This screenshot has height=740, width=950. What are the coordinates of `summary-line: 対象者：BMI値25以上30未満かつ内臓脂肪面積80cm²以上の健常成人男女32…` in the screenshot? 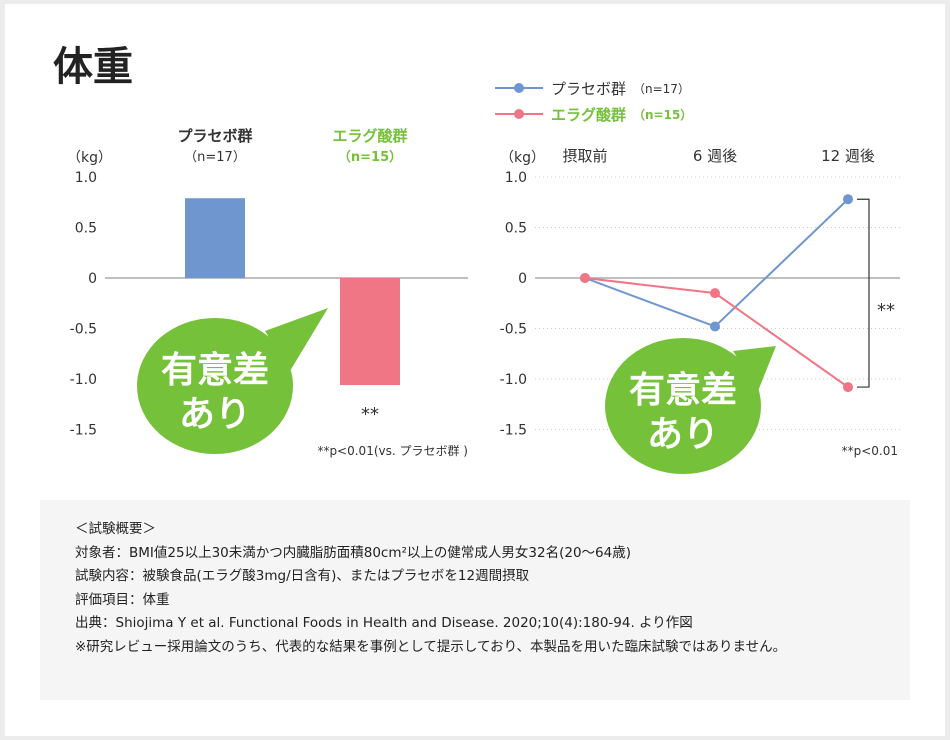 It's located at (353, 552).